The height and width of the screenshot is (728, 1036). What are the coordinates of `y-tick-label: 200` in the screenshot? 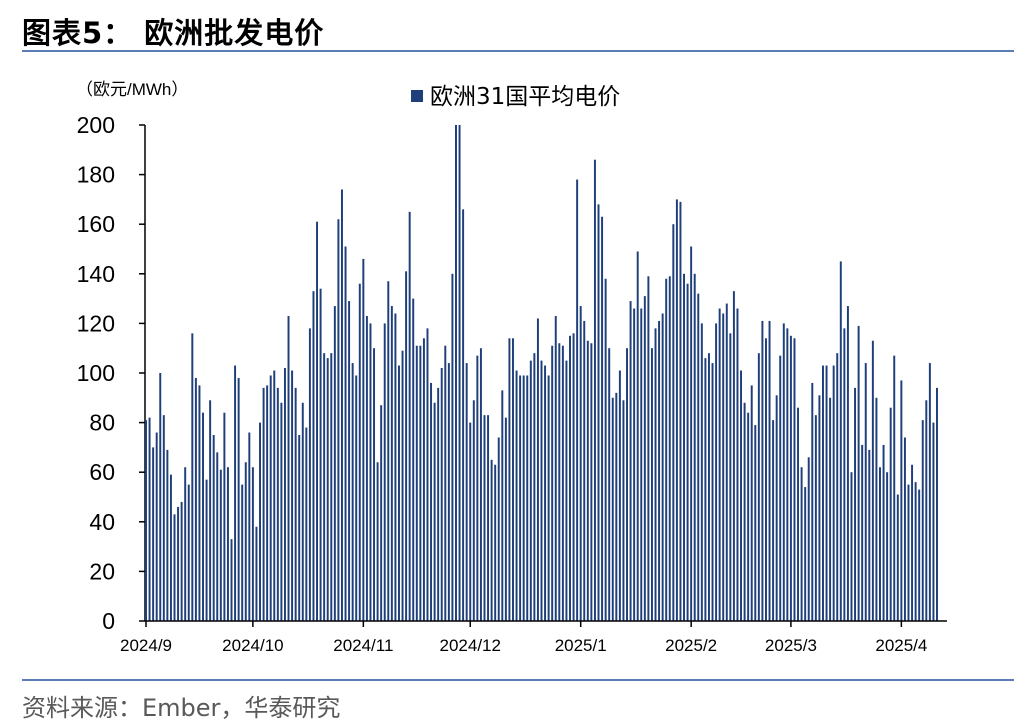 It's located at (96, 125).